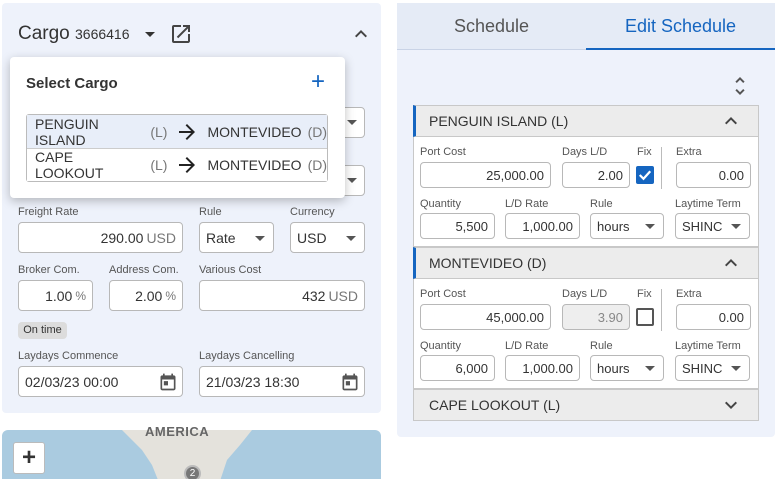 The image size is (778, 479). I want to click on quantity-input: 5,500, so click(457, 226).